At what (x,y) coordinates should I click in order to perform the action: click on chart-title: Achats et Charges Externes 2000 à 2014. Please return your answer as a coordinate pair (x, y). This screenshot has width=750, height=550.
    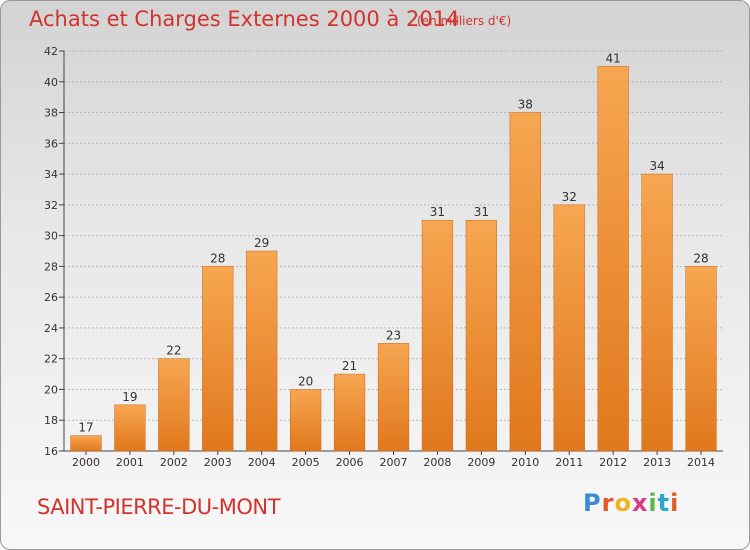
    Looking at the image, I should click on (244, 19).